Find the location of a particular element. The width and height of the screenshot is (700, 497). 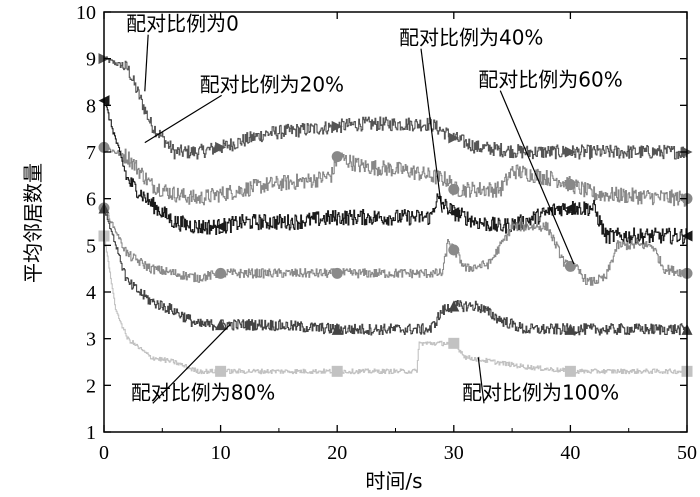

annotation-label-2: 配对比例为40% is located at coordinates (471, 38).